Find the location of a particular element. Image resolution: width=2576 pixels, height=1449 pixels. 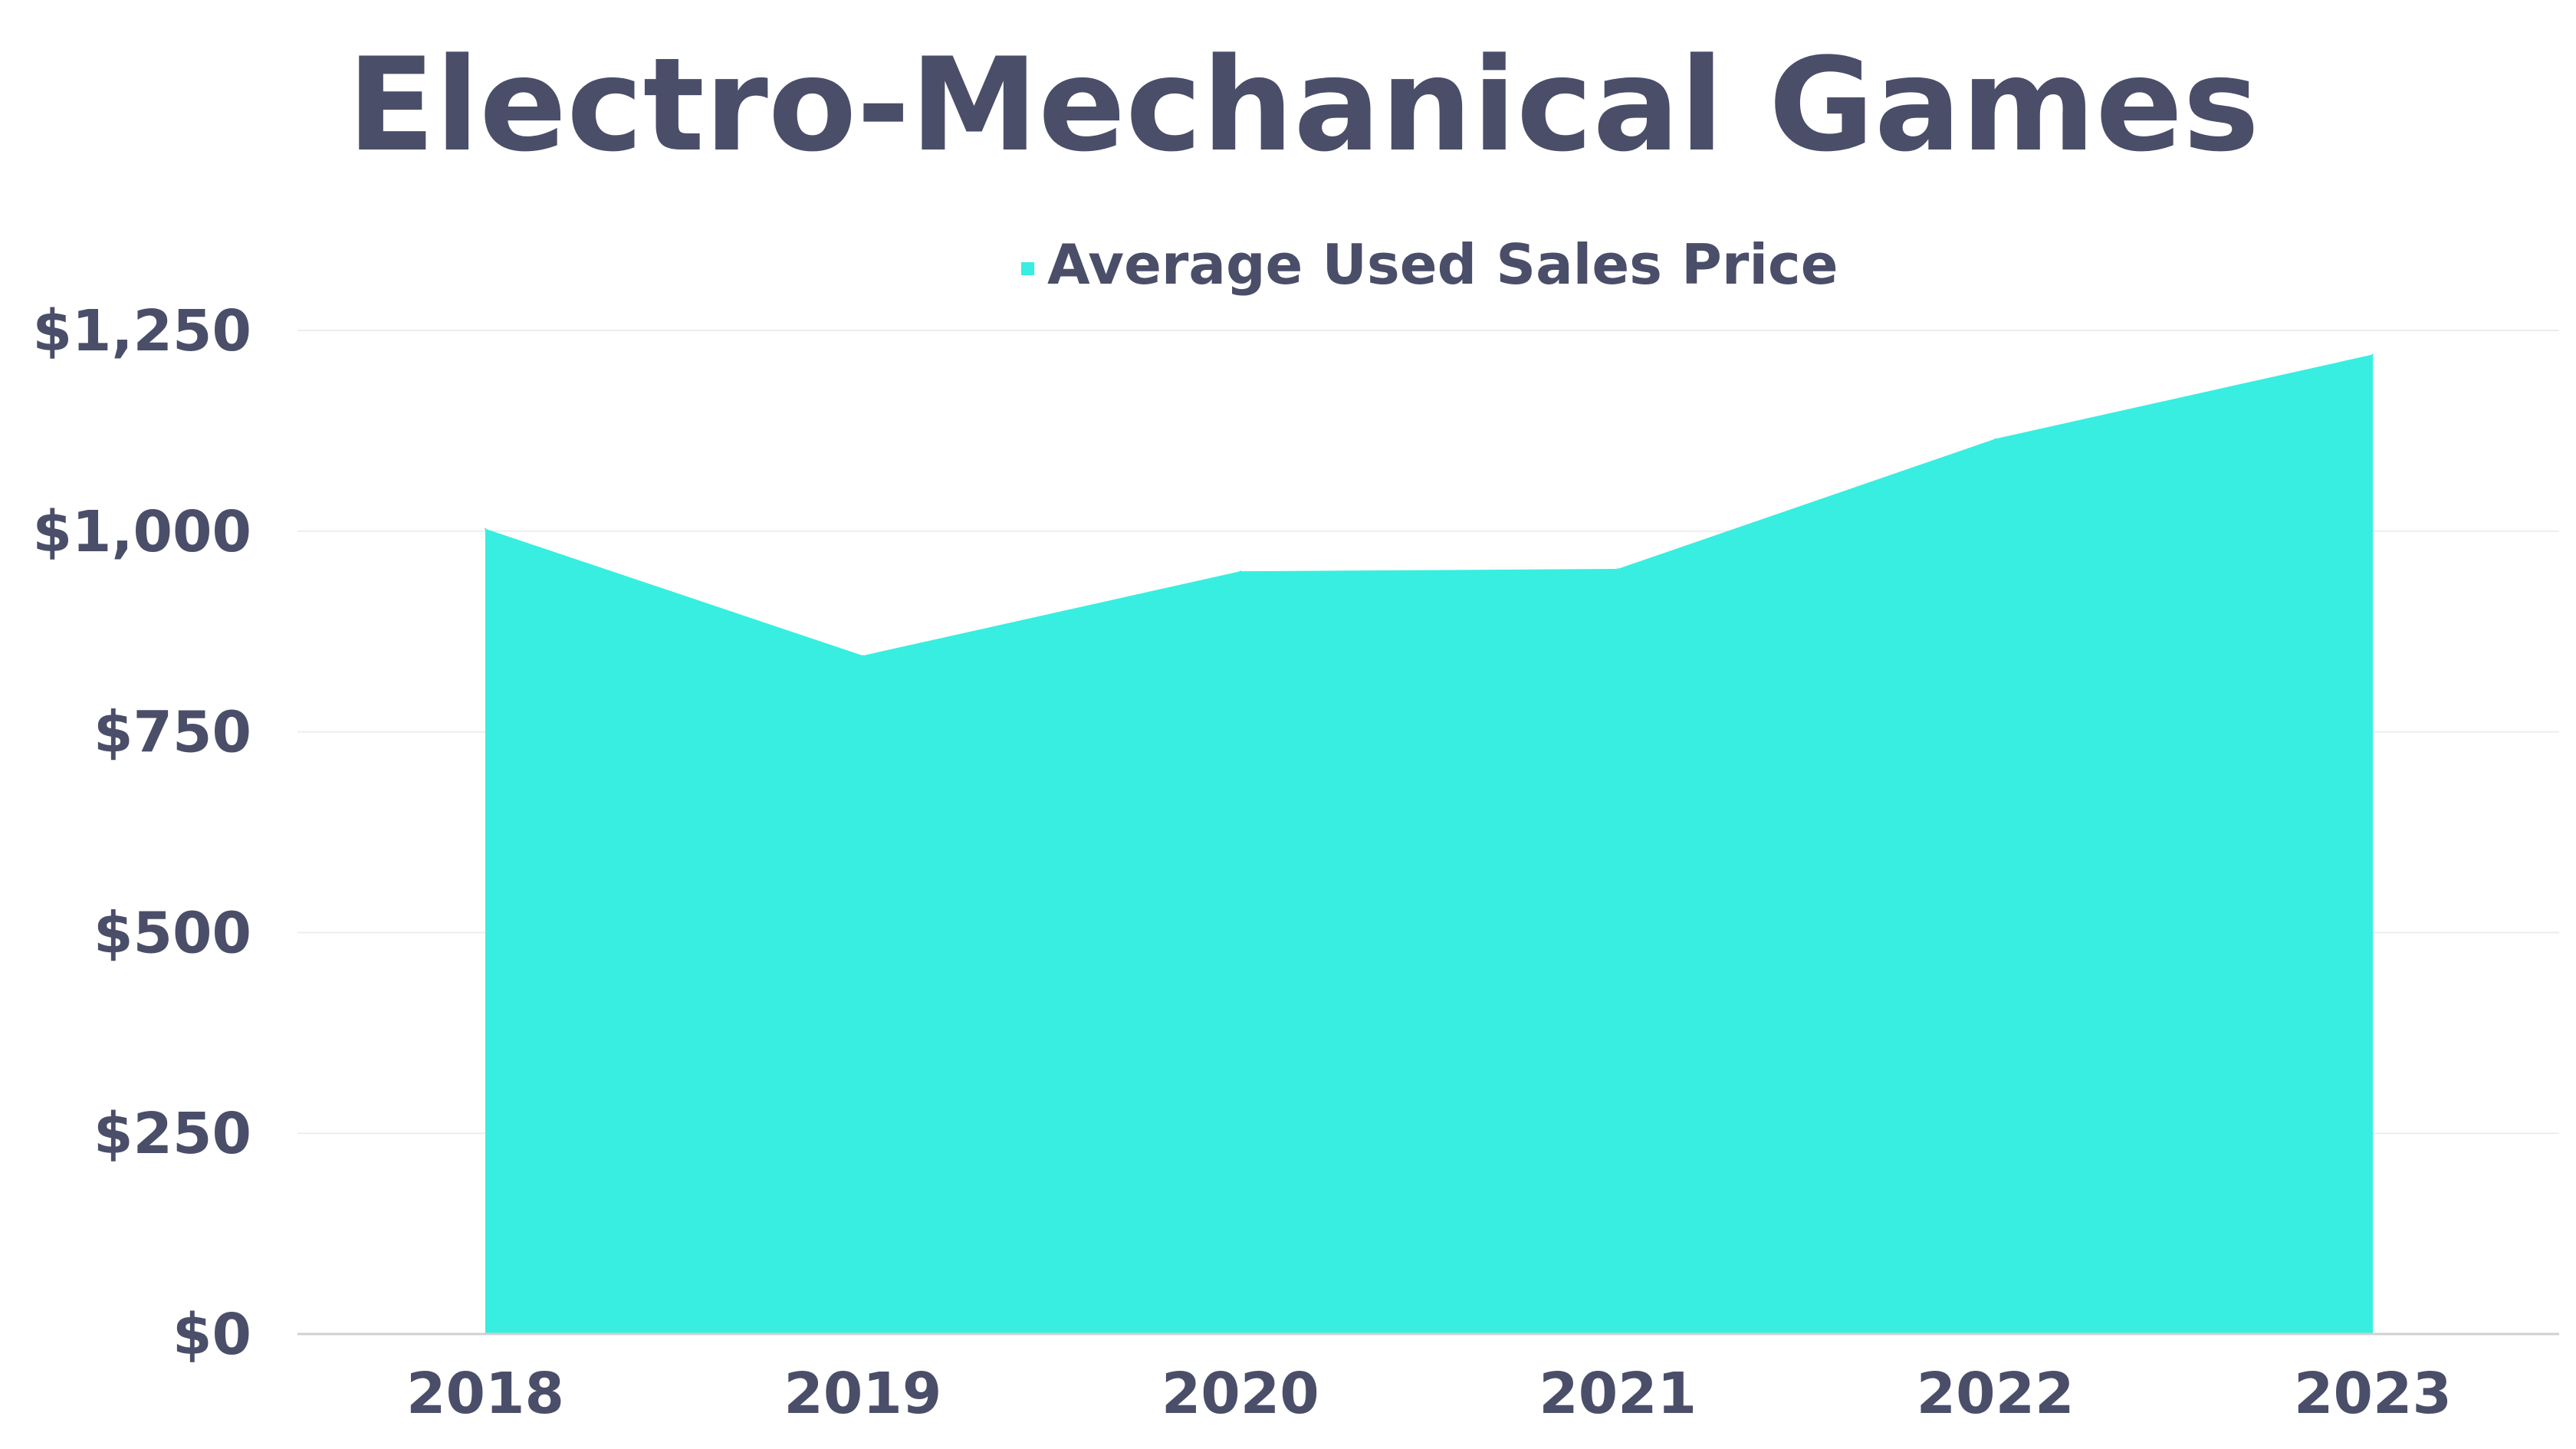

legend-swatch is located at coordinates (1027, 268).